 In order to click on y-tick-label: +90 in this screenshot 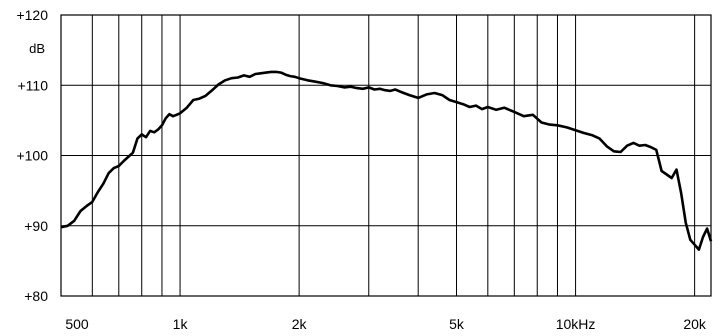, I will do `click(36, 226)`.